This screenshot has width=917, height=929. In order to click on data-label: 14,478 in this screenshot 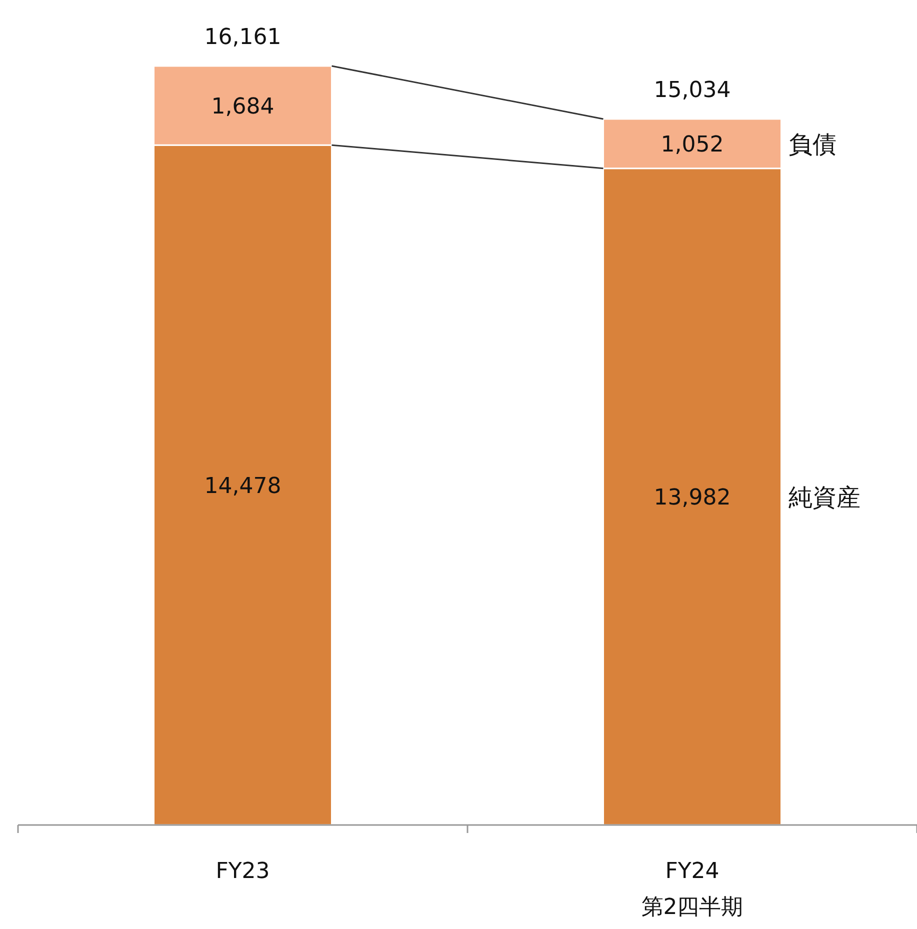, I will do `click(243, 487)`.